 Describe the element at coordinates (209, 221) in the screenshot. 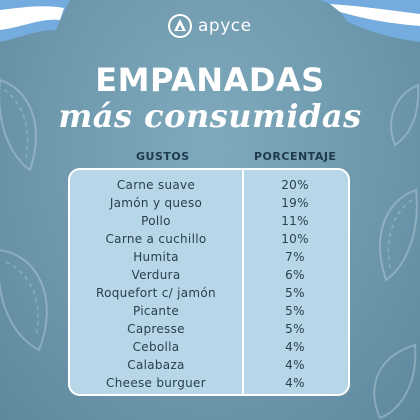

I see `table-row: Pollo 11%` at that location.